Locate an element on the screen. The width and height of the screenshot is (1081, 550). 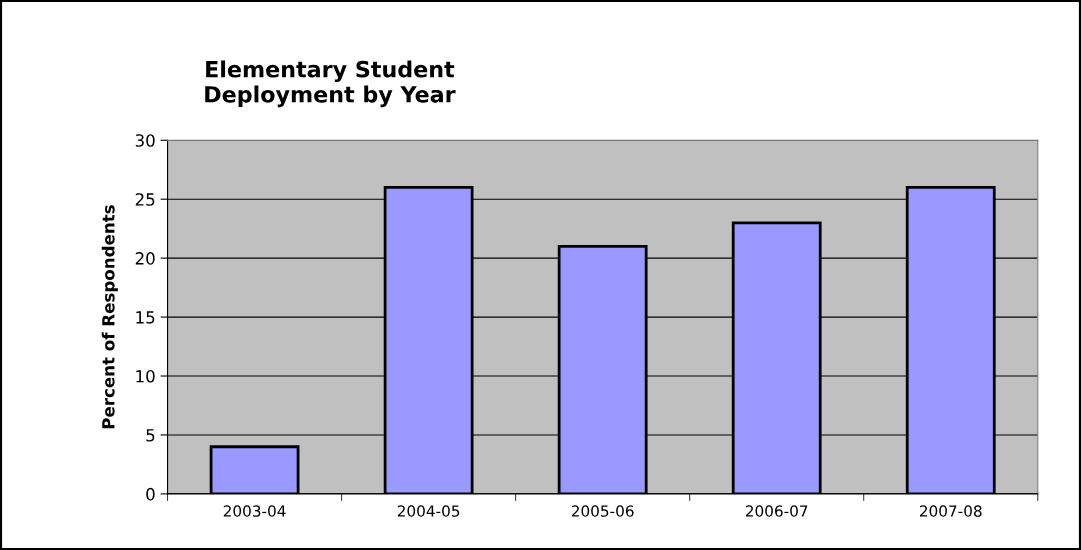
y-tick-label: 20 is located at coordinates (145, 258).